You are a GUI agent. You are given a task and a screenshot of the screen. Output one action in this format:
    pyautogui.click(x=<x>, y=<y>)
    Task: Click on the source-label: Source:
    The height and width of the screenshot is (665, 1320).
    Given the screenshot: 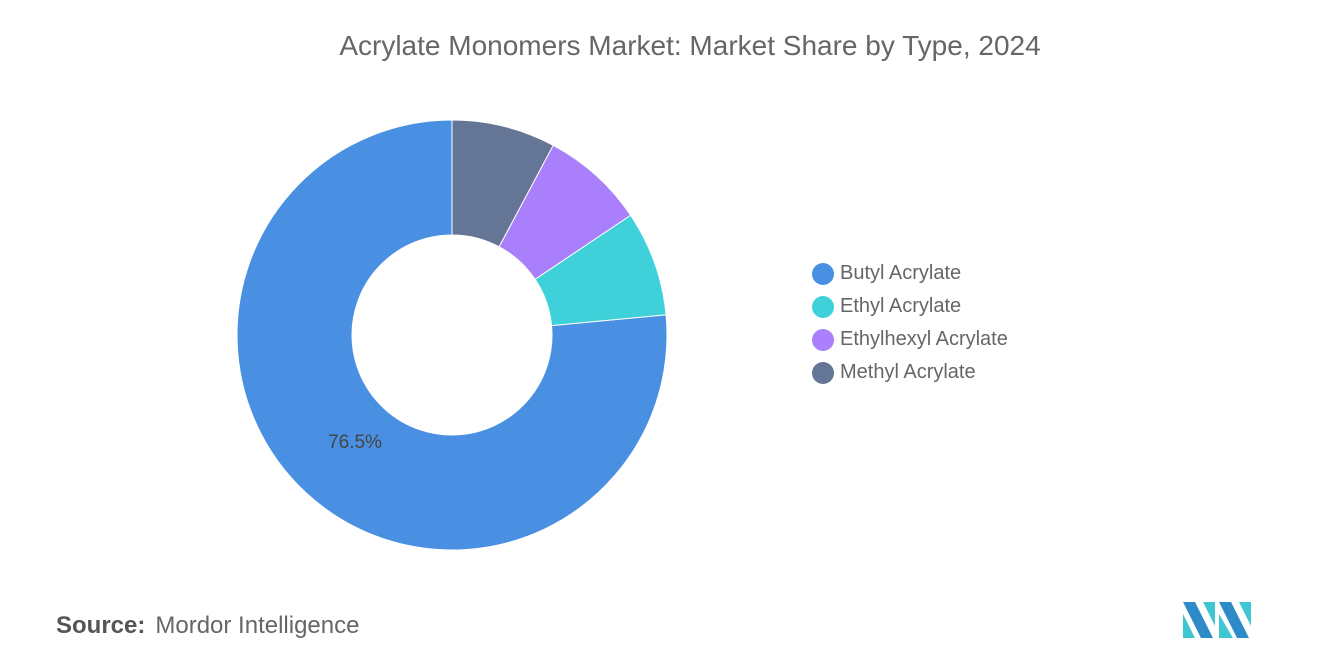 What is the action you would take?
    pyautogui.click(x=101, y=625)
    